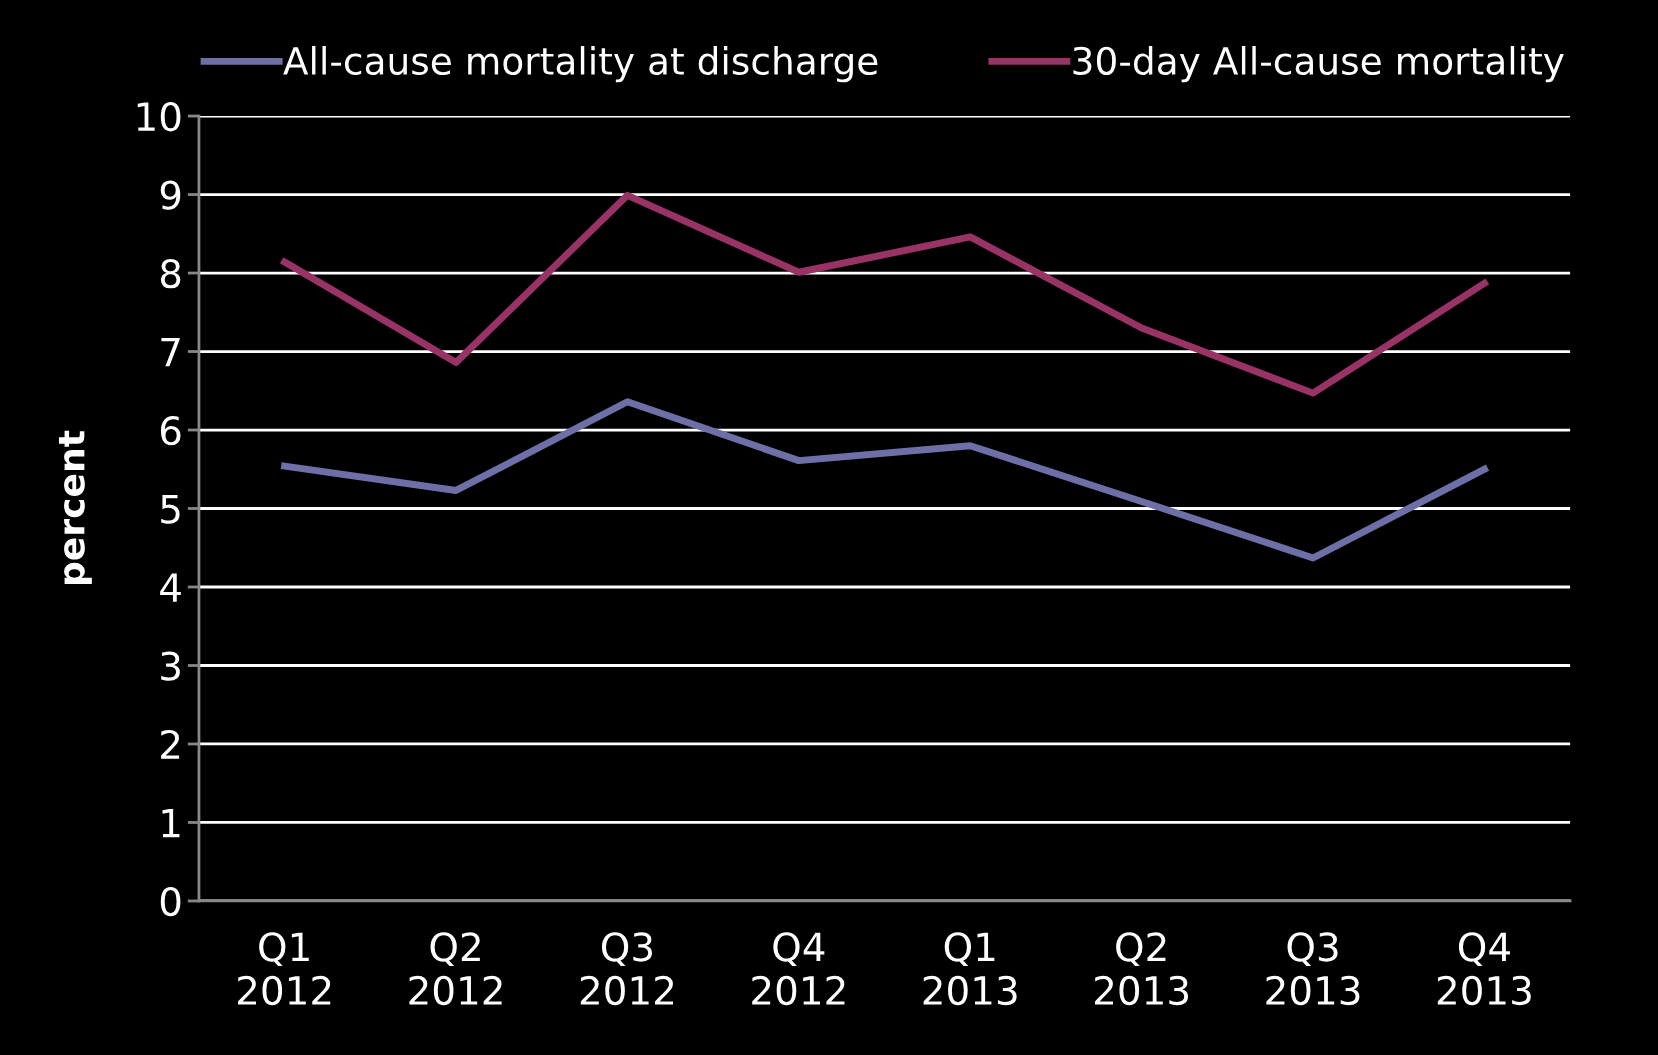  What do you see at coordinates (171, 823) in the screenshot?
I see `y-tick-label: 1` at bounding box center [171, 823].